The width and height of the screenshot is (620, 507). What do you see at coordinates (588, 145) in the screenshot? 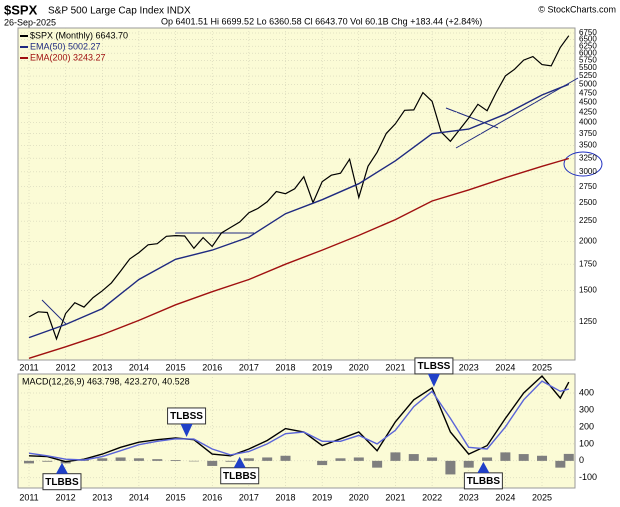
I see `y-tick-label: 3500` at bounding box center [588, 145].